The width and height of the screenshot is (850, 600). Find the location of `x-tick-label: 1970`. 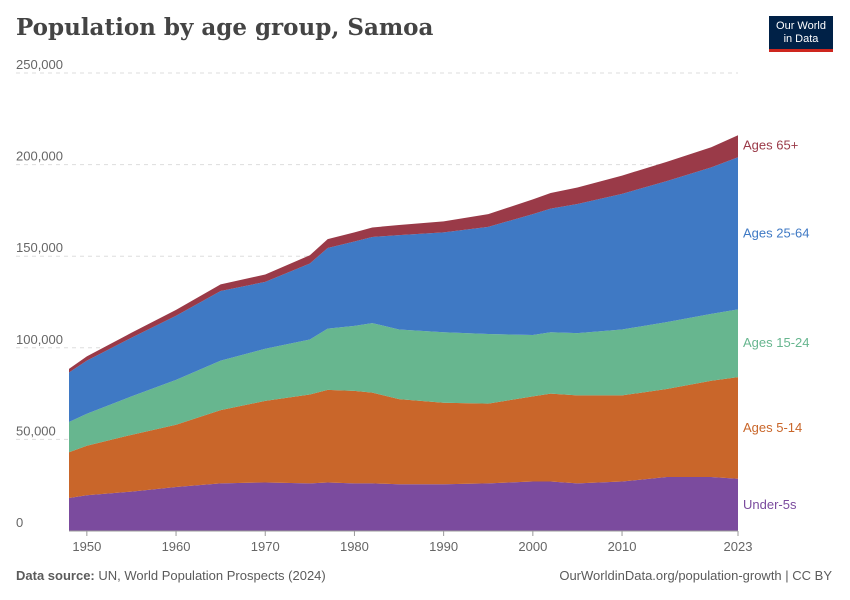

x-tick-label: 1970 is located at coordinates (265, 546).